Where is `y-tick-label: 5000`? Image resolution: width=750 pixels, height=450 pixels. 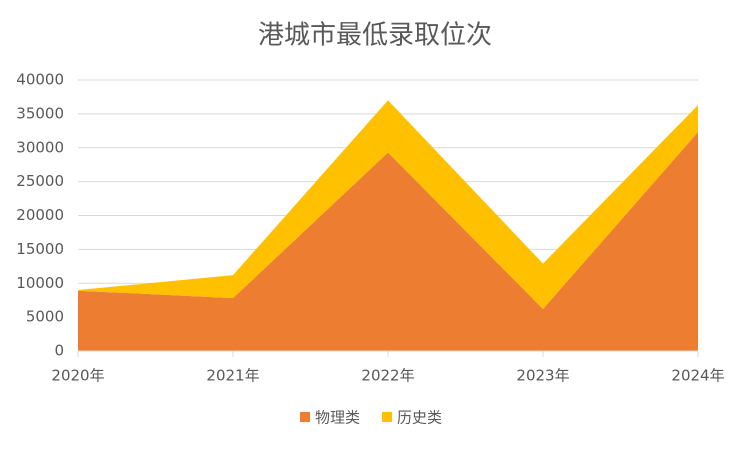
y-tick-label: 5000 is located at coordinates (45, 317).